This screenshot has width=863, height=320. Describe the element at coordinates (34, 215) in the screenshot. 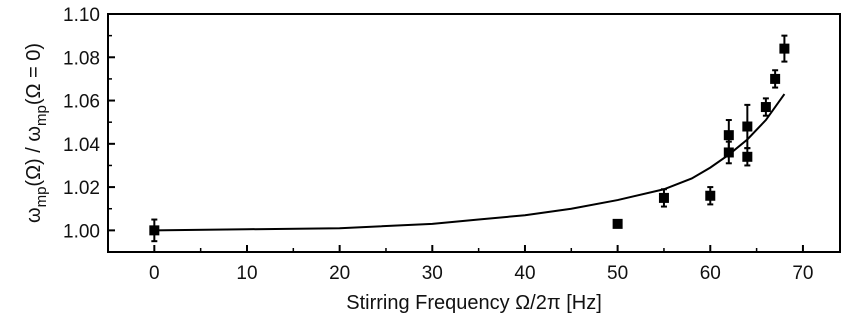

I see `y-axis-title-omega: ω` at that location.